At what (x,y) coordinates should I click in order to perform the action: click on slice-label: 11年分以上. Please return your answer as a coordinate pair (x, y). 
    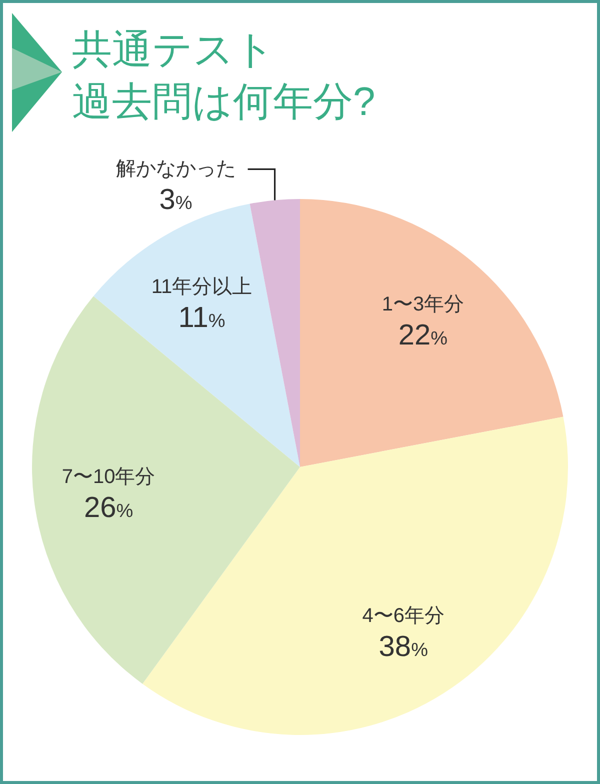
    Looking at the image, I should click on (201, 287).